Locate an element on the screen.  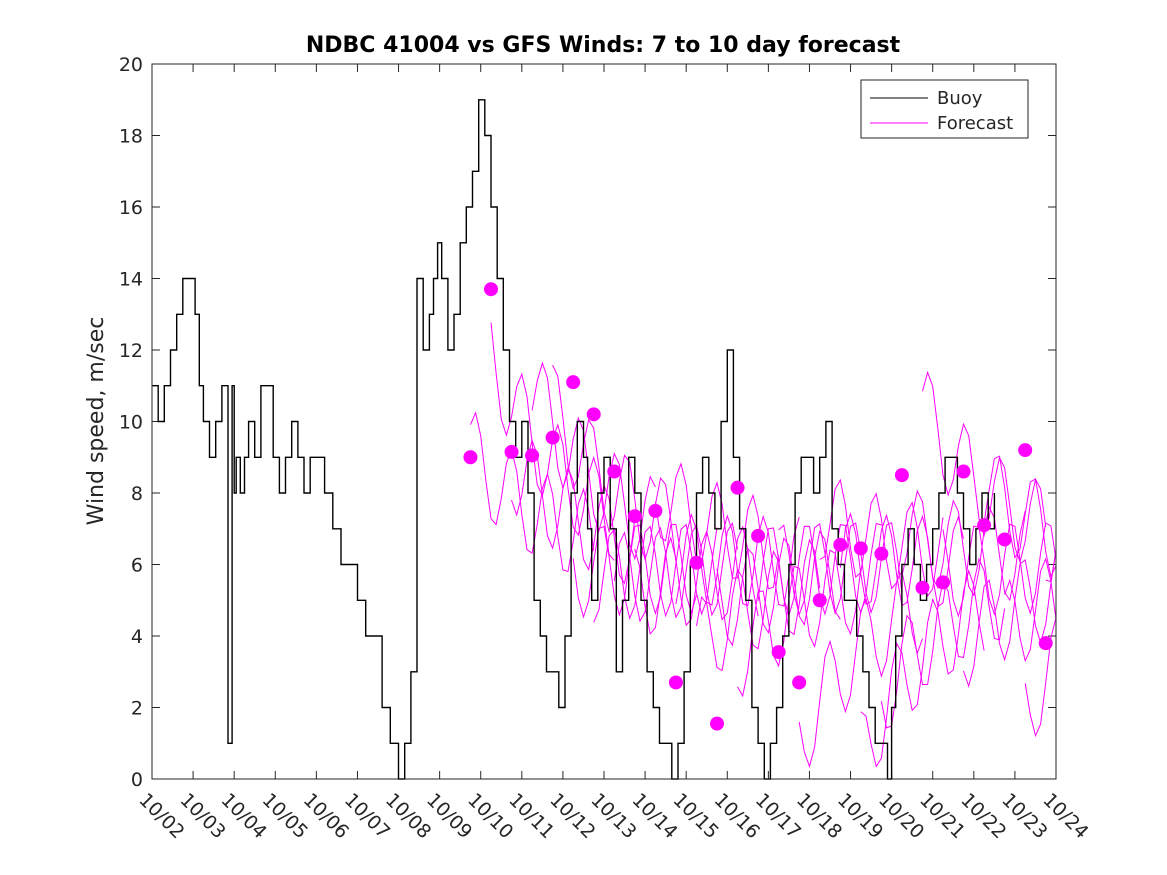
x-tick-label: 10/13 is located at coordinates (613, 816).